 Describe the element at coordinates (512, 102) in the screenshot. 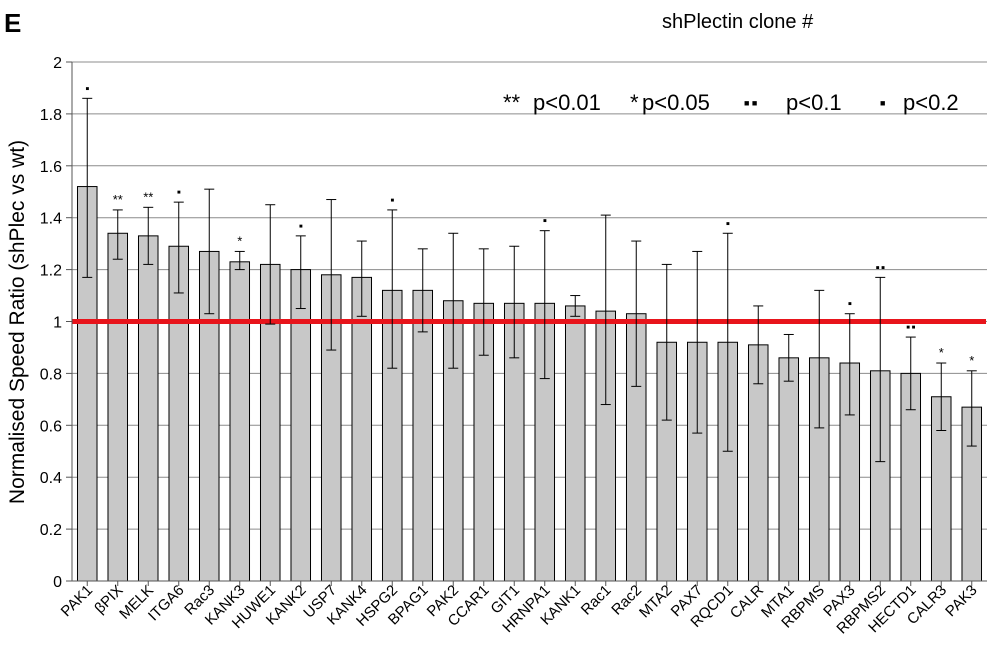

I see `legend-symbol: **` at that location.